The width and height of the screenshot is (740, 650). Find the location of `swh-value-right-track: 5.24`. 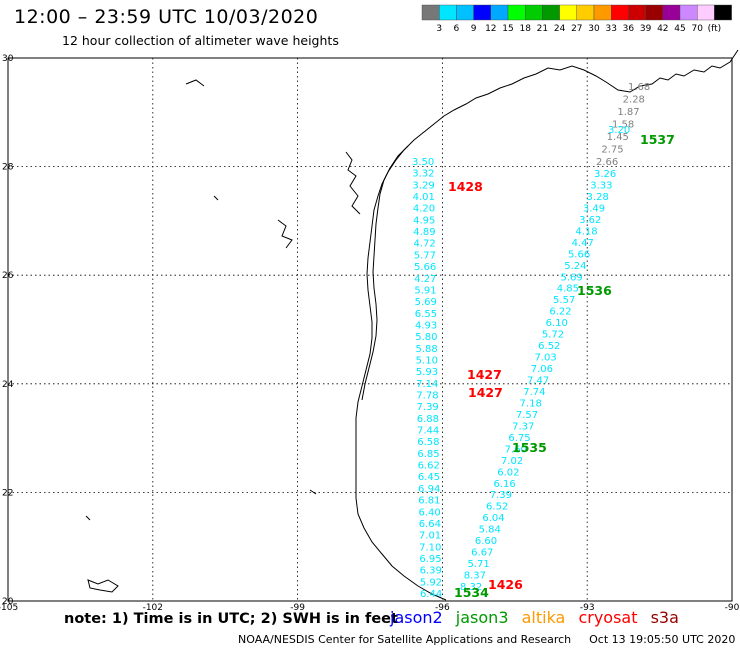

swh-value-right-track: 5.24 is located at coordinates (575, 266).